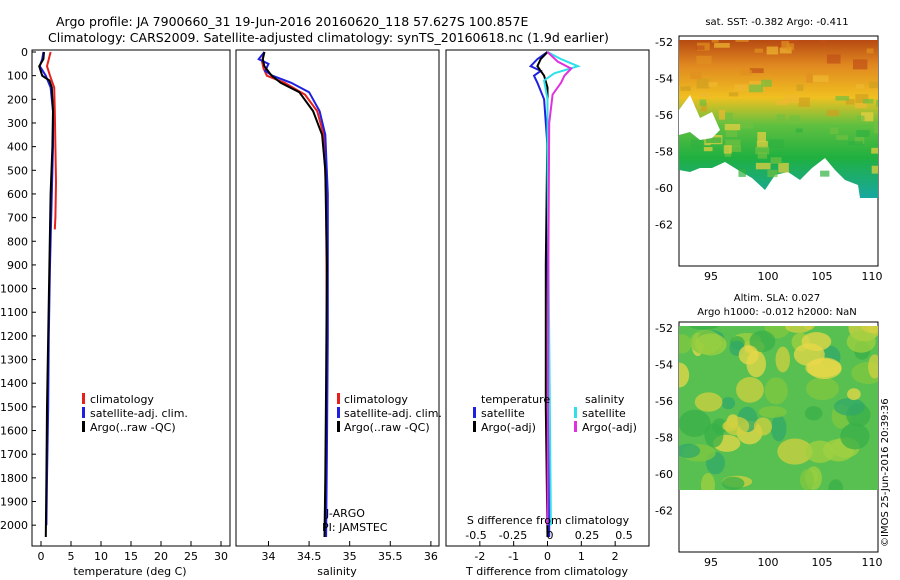 This screenshot has height=580, width=900. Describe the element at coordinates (548, 520) in the screenshot. I see `s-difference-xlabel: S difference from climatology` at that location.